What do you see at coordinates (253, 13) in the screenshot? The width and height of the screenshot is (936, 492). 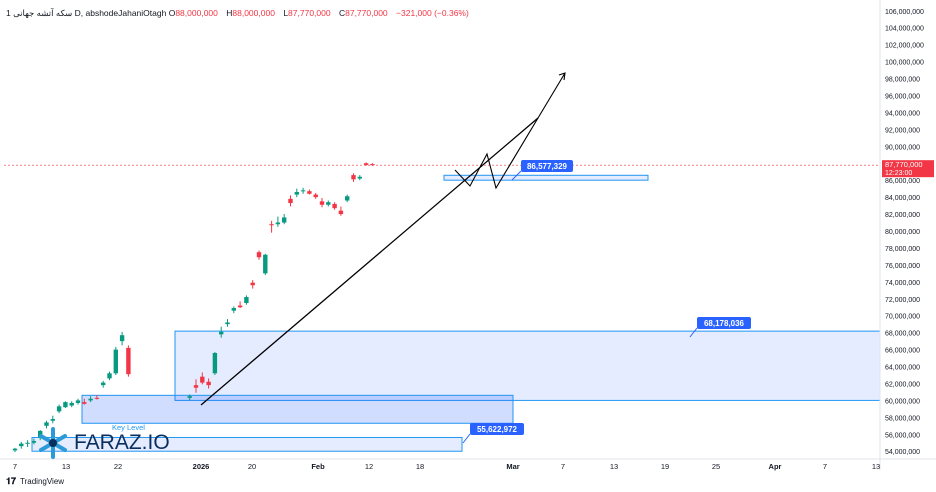 I see `high-value: 88,000,000` at bounding box center [253, 13].